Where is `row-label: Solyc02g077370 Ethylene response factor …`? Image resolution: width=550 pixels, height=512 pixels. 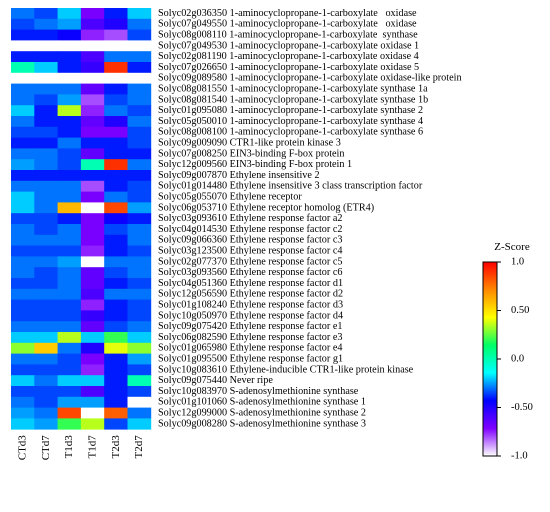
row-label: Solyc02g077370 Ethylene response factor … is located at coordinates (250, 261).